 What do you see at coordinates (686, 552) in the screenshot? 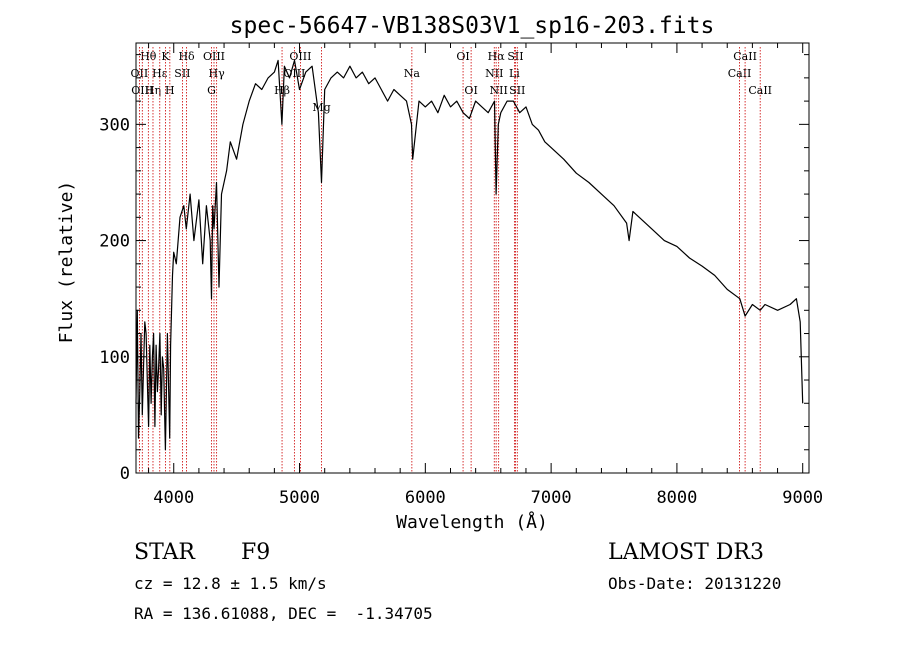
I see `survey-name: LAMOST DR3` at bounding box center [686, 552].